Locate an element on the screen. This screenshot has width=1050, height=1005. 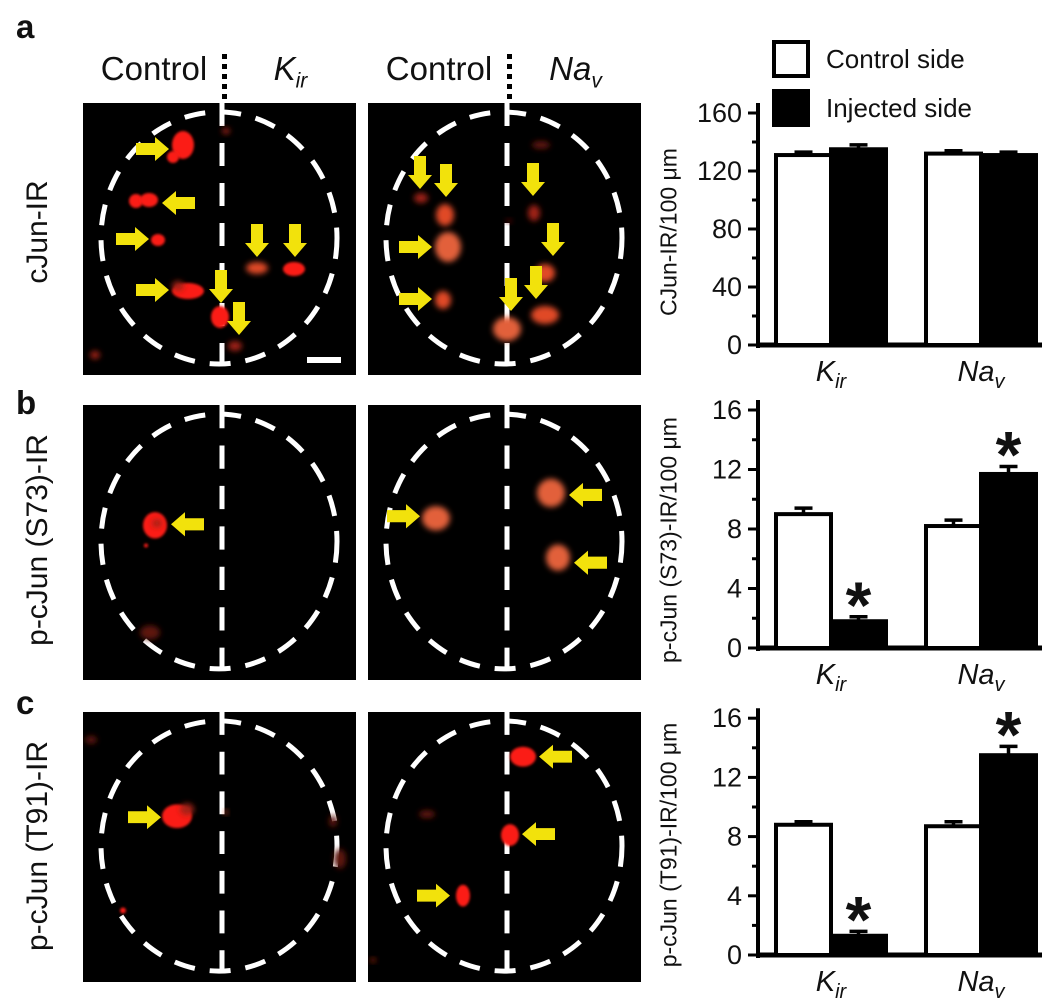
kir-main-text: K is located at coordinates (284, 68).